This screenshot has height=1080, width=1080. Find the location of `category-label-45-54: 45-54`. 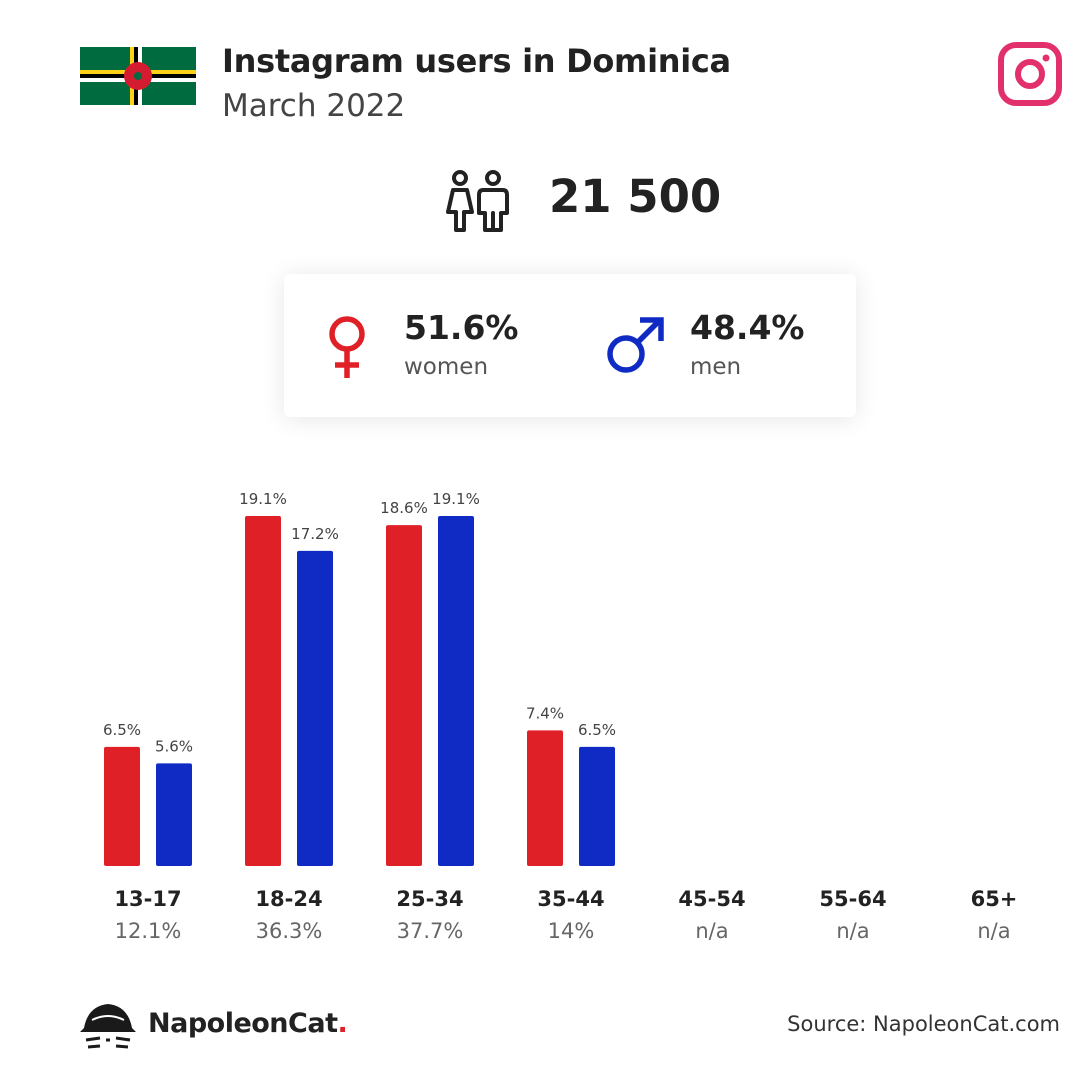

category-label-45-54: 45-54 is located at coordinates (711, 899).